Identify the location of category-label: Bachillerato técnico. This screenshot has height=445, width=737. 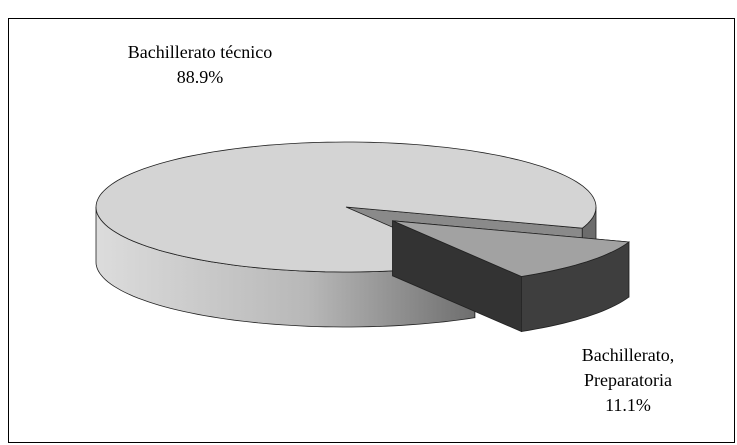
(200, 52).